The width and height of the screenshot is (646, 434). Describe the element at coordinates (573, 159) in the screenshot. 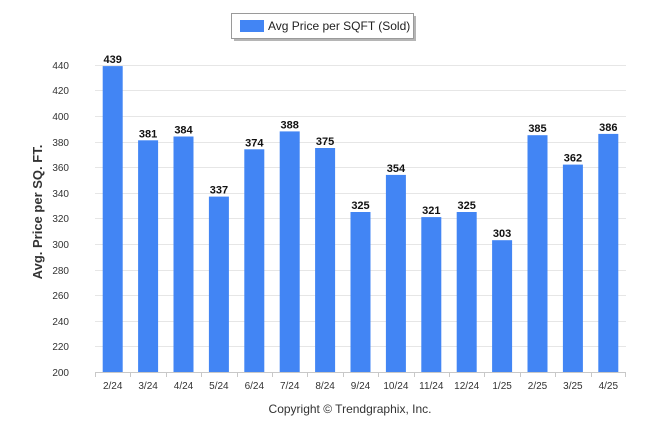

I see `bar-value-label: 362` at that location.